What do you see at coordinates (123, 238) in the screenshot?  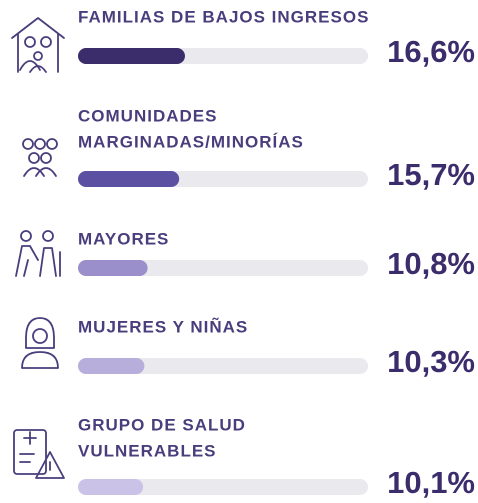 I see `category-label: MAYORES` at bounding box center [123, 238].